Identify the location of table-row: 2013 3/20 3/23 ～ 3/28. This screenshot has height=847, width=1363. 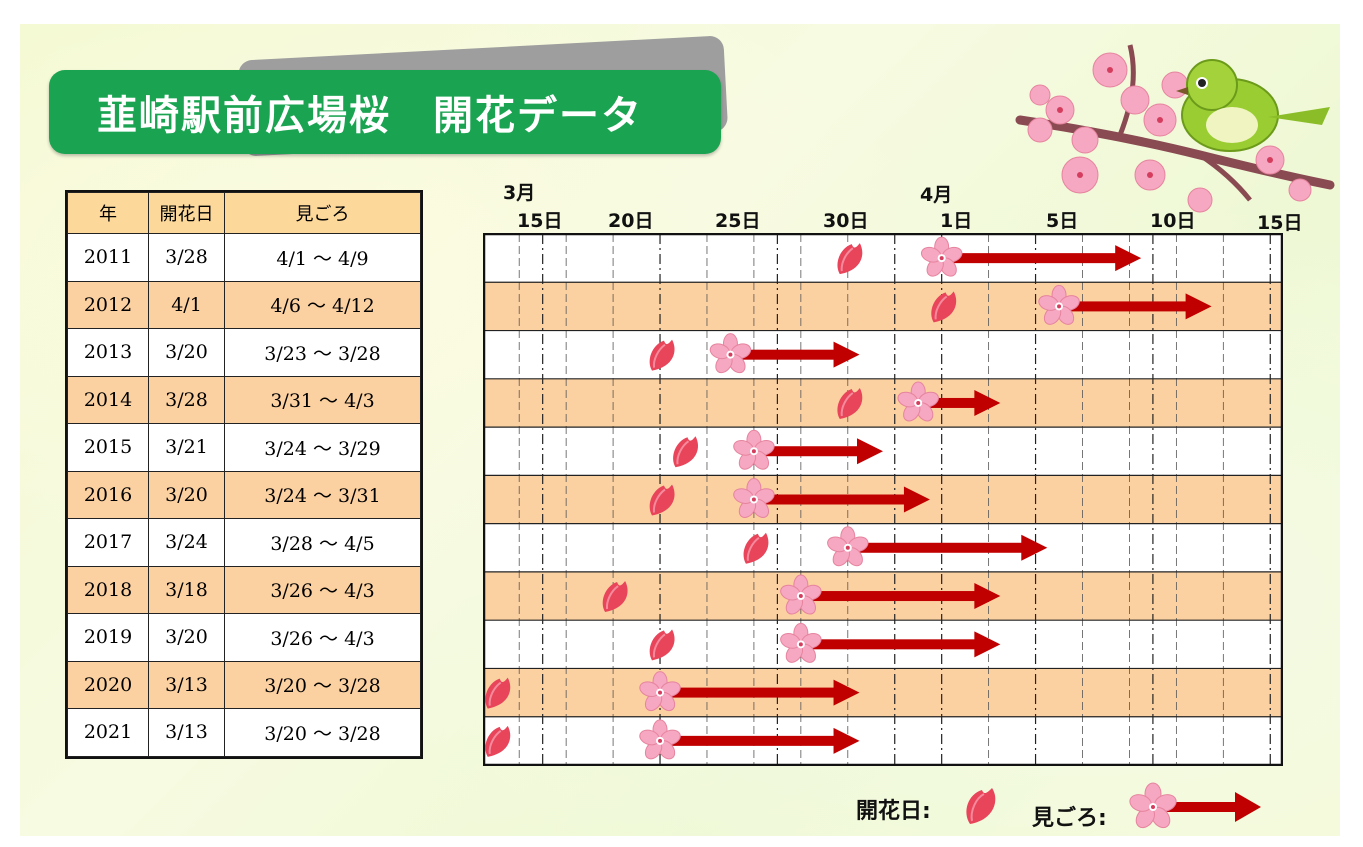
(244, 352).